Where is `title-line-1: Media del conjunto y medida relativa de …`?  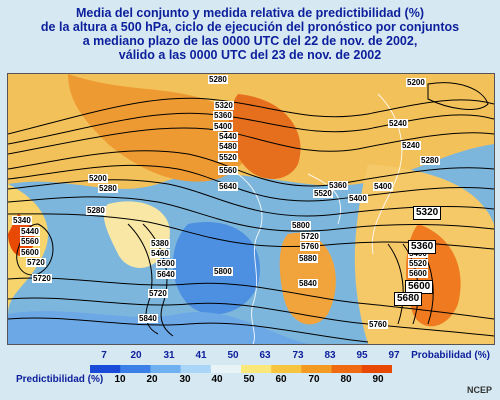
title-line-1: Media del conjunto y medida relativa de … is located at coordinates (250, 13).